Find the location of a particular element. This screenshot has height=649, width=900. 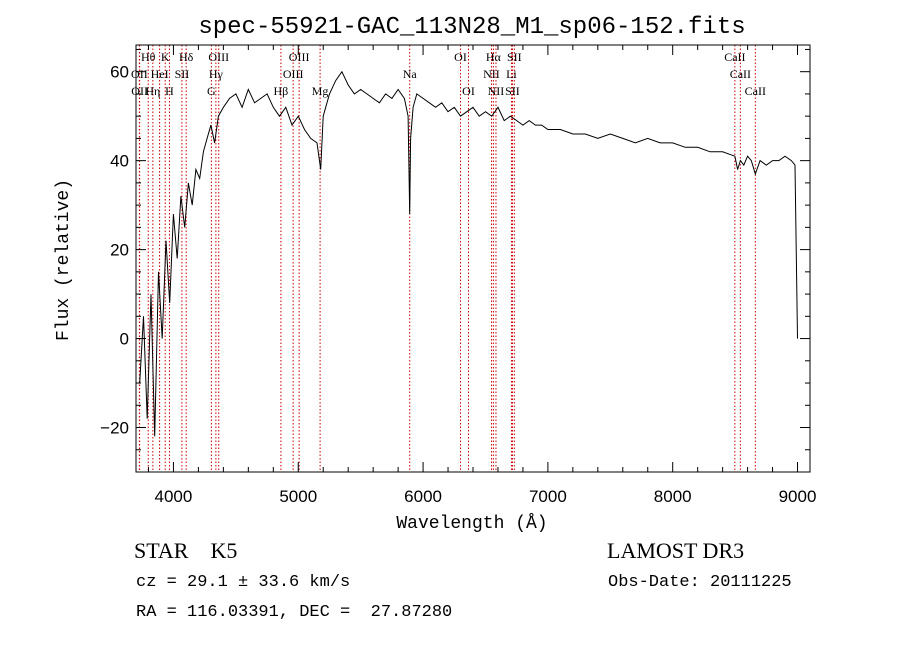

x-tick-label-4: 8000 is located at coordinates (673, 496).